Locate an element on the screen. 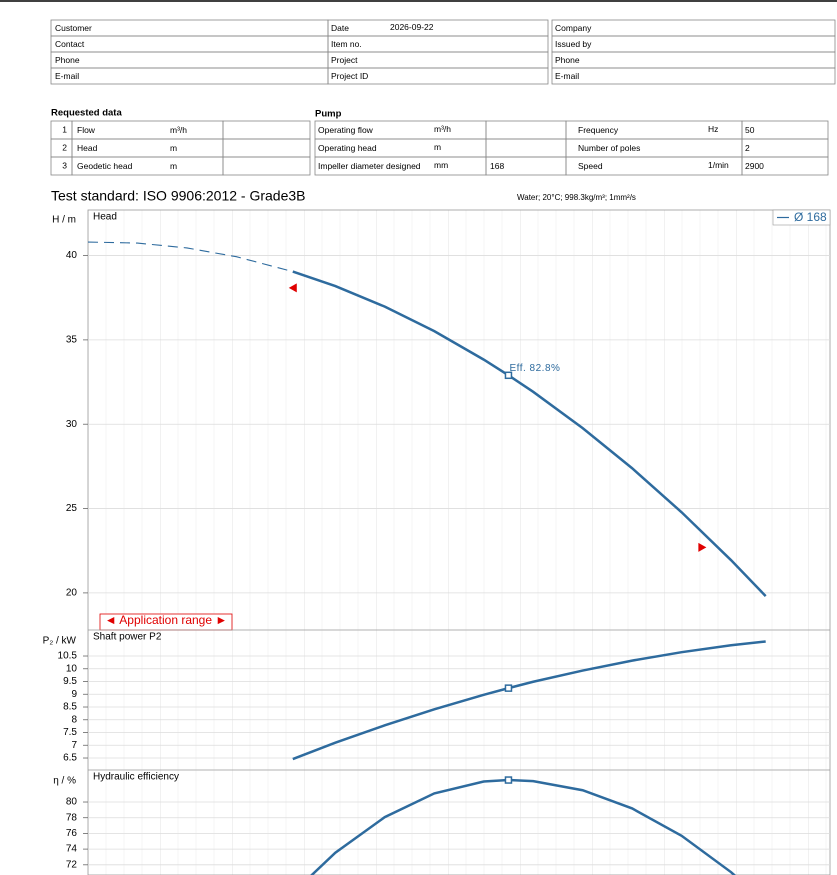 This screenshot has height=875, width=837. y-tick-label: 78 is located at coordinates (72, 817).